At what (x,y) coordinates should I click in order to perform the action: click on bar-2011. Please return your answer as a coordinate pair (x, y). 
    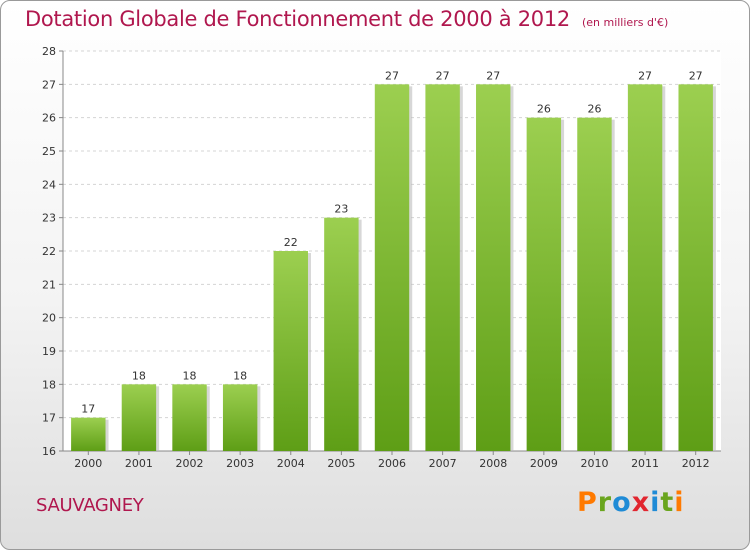
    Looking at the image, I should click on (645, 267).